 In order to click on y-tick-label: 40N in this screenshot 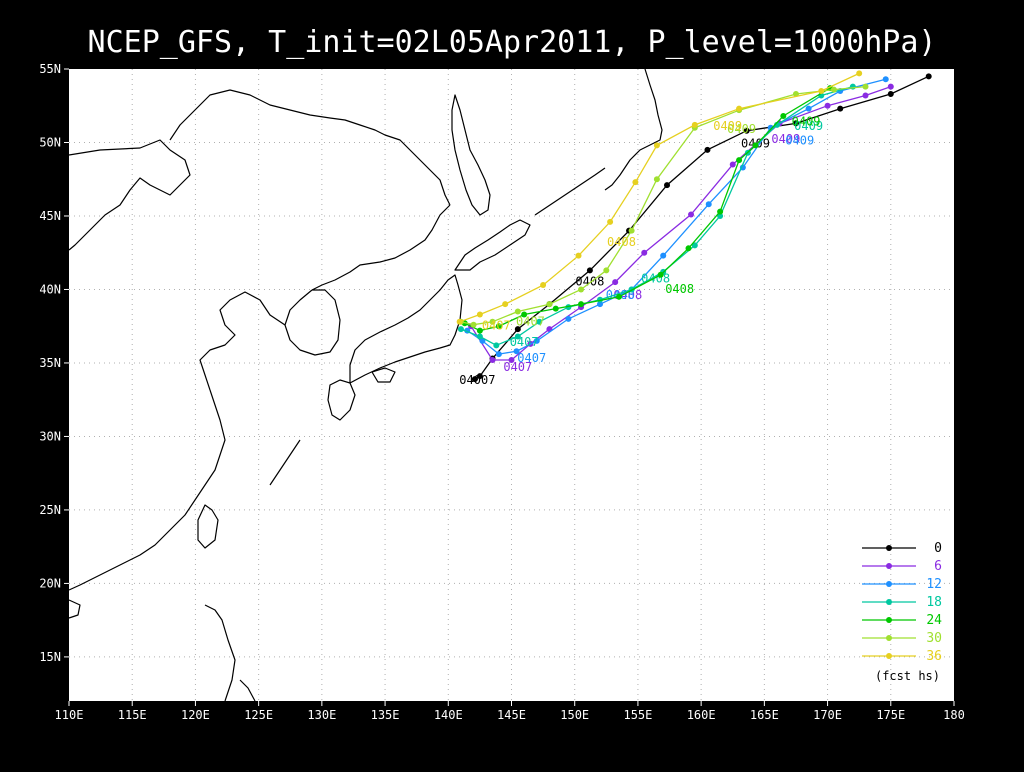, I will do `click(50, 289)`.